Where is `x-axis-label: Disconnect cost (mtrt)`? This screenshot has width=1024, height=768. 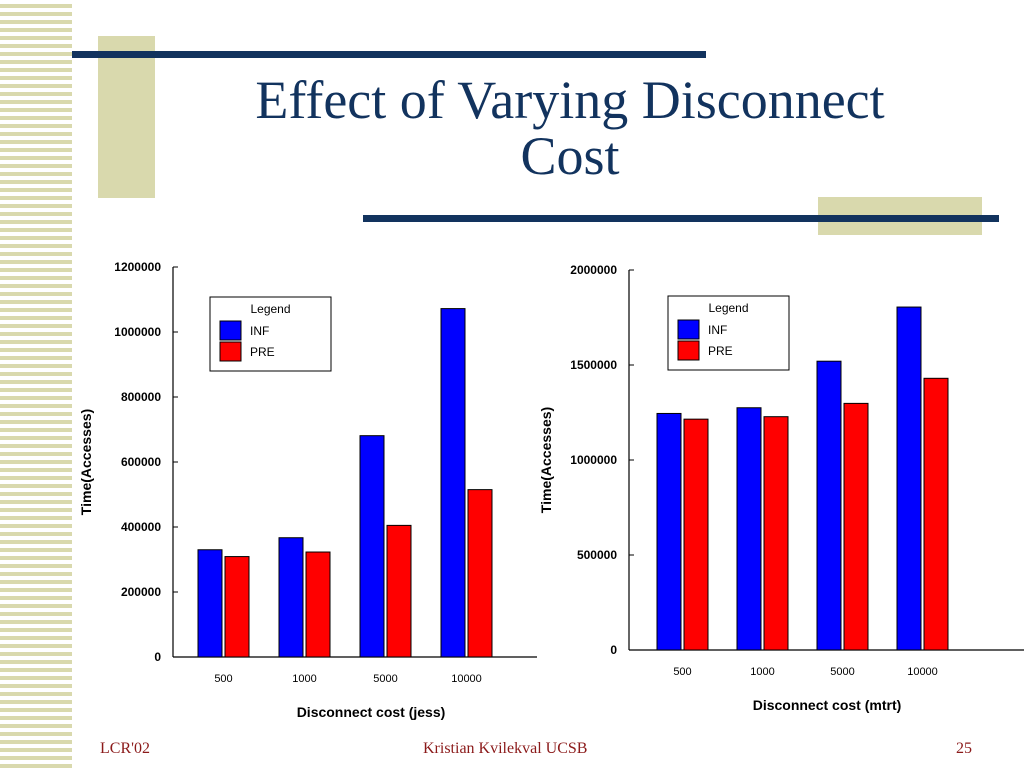 x-axis-label: Disconnect cost (mtrt) is located at coordinates (827, 705).